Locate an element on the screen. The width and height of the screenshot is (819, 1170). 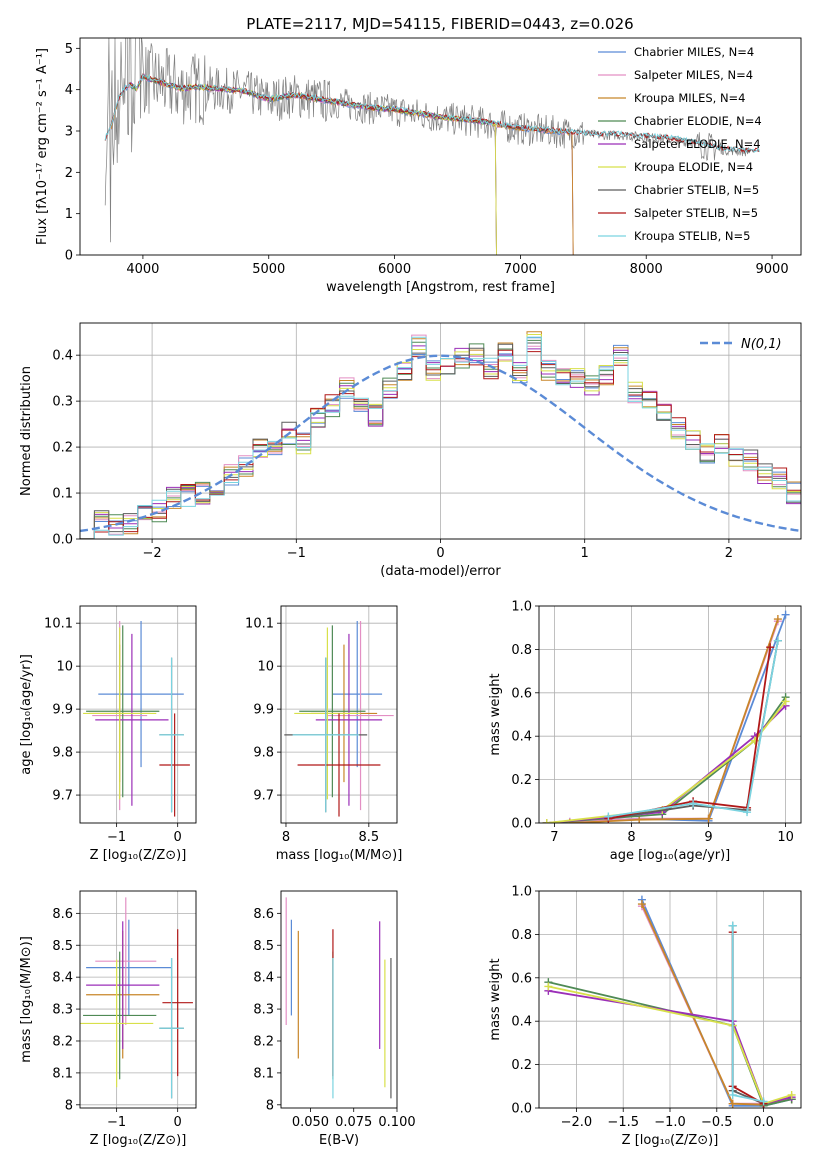
panel-mass_vs_ebv: 0.050 0.075 0.100 8 8.1 8.2 8.3 8.4 8.5 8.6 E(B-V) is located at coordinates (334, 1019).